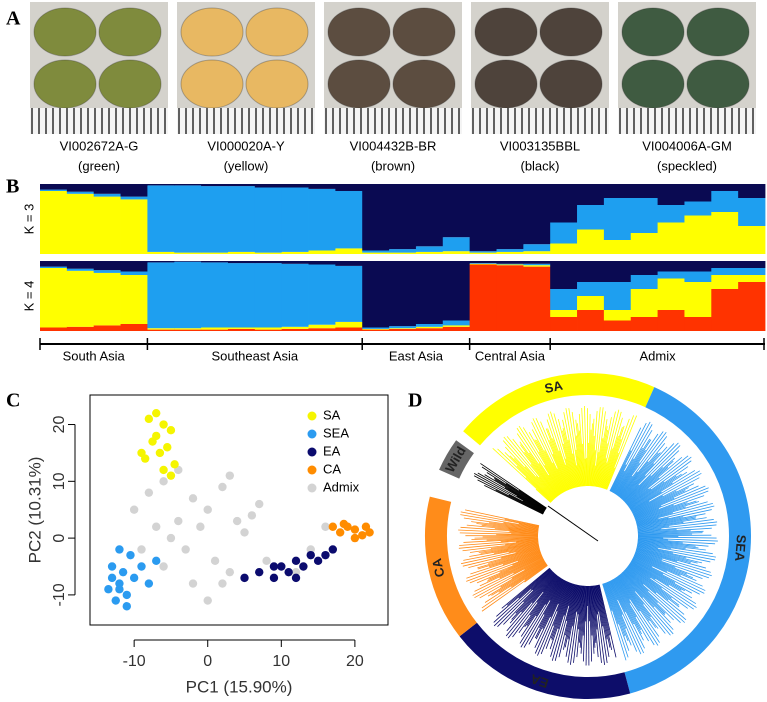 Image resolution: width=767 pixels, height=702 pixels. What do you see at coordinates (438, 567) in the screenshot?
I see `clade-label: CA` at bounding box center [438, 567].